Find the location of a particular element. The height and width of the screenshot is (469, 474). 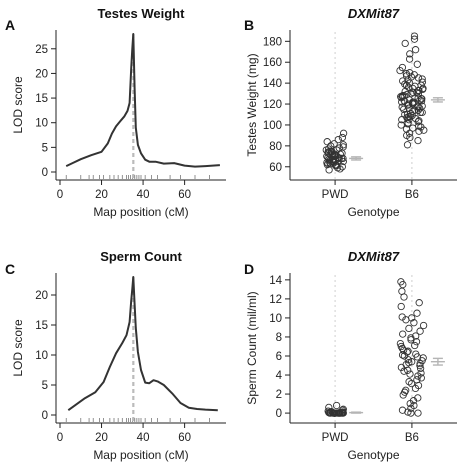

category-label-b: PWD is located at coordinates (335, 195).